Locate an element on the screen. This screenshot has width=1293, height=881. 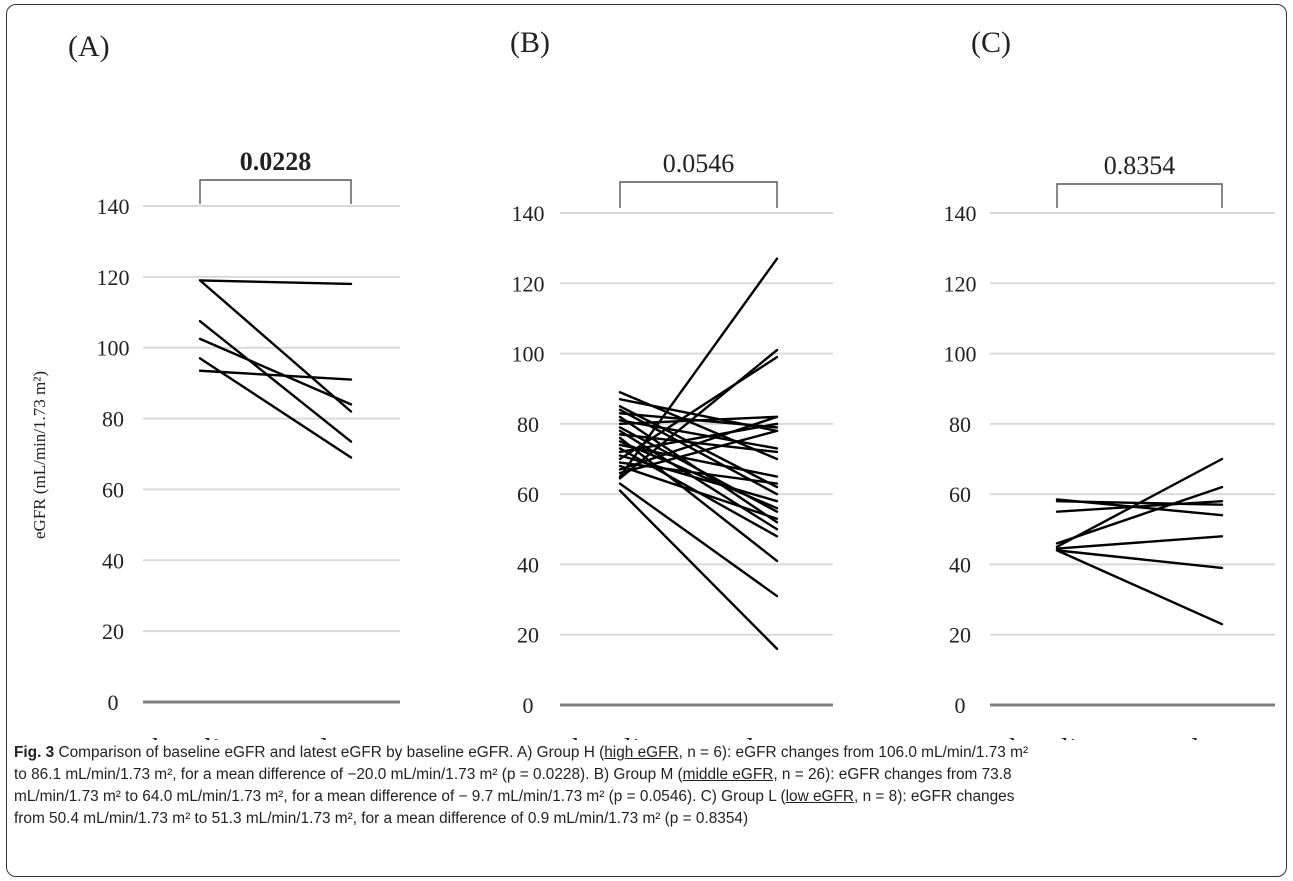
y-tick-label-1-0: 0 is located at coordinates (528, 705).